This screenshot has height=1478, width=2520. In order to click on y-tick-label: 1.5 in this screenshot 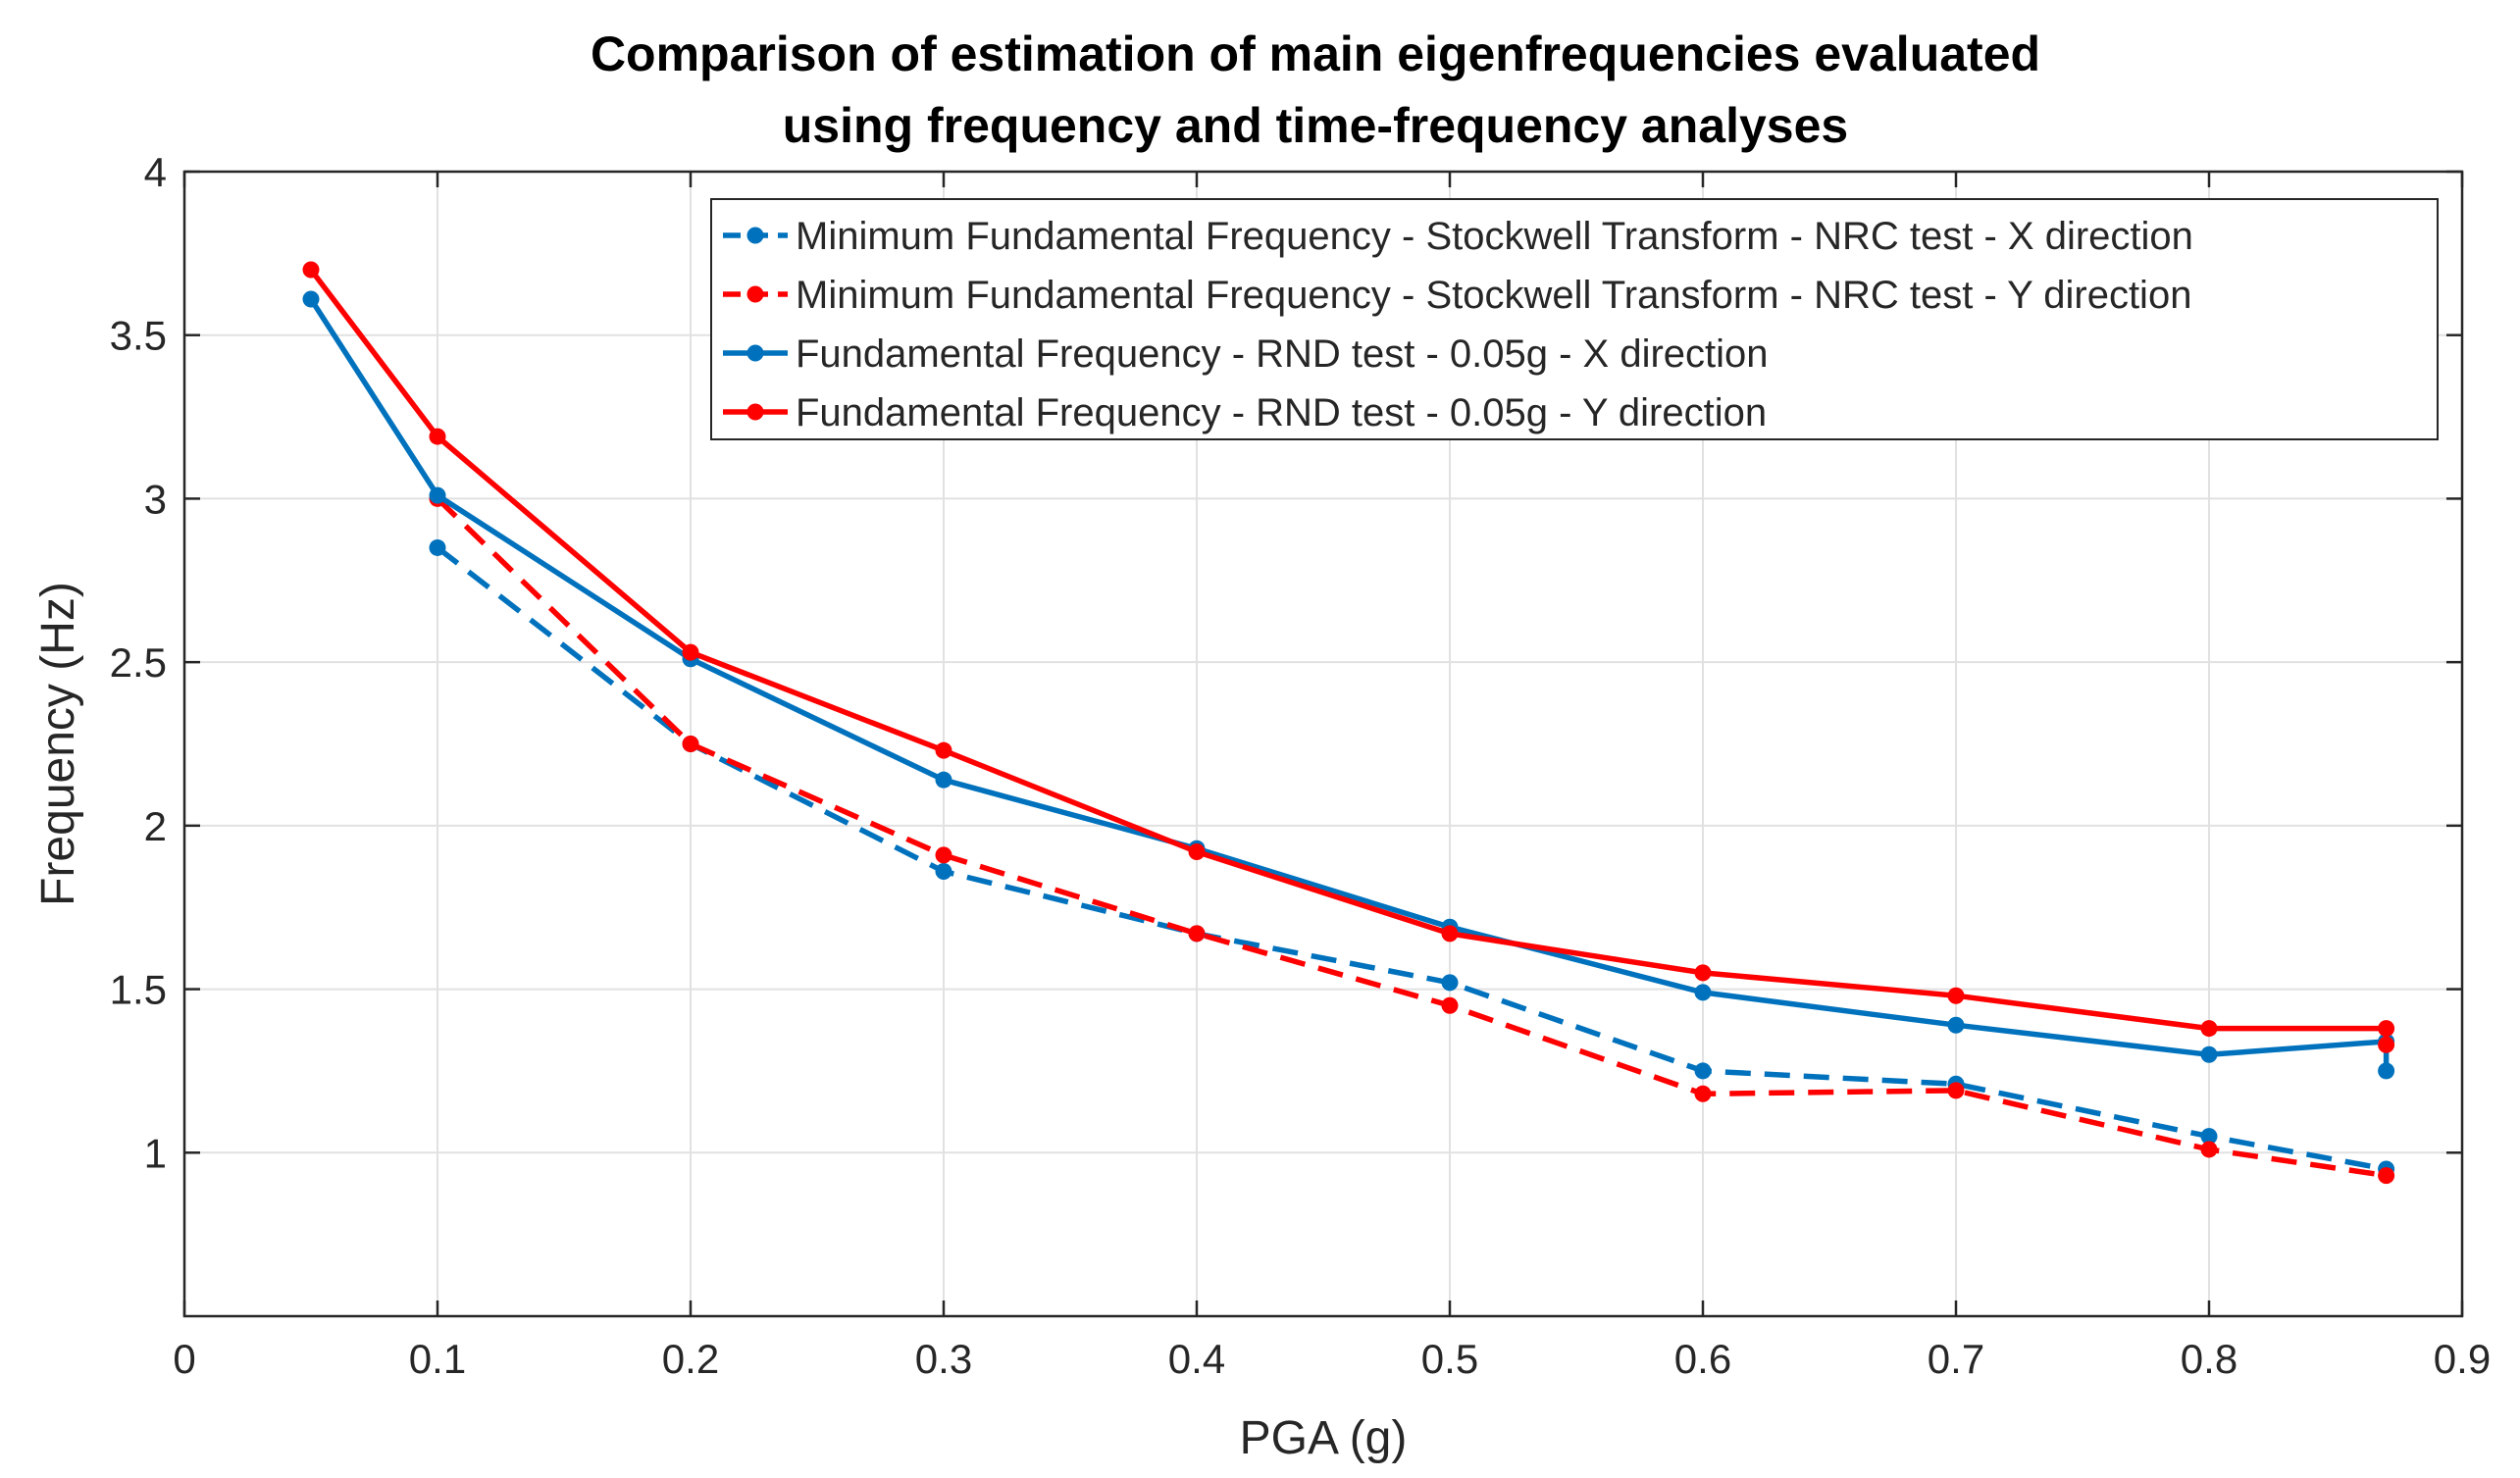, I will do `click(138, 990)`.